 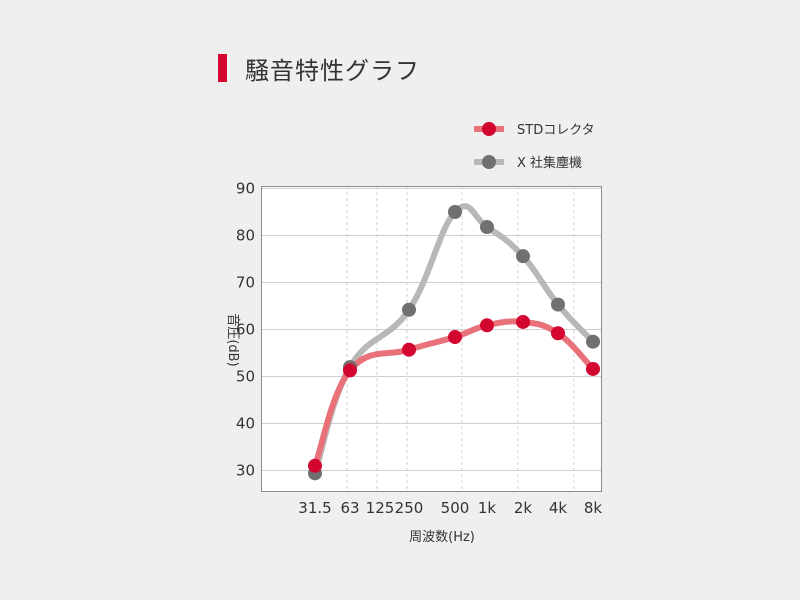 I want to click on chart-title-block: 騒音特性グラフ, so click(x=319, y=69).